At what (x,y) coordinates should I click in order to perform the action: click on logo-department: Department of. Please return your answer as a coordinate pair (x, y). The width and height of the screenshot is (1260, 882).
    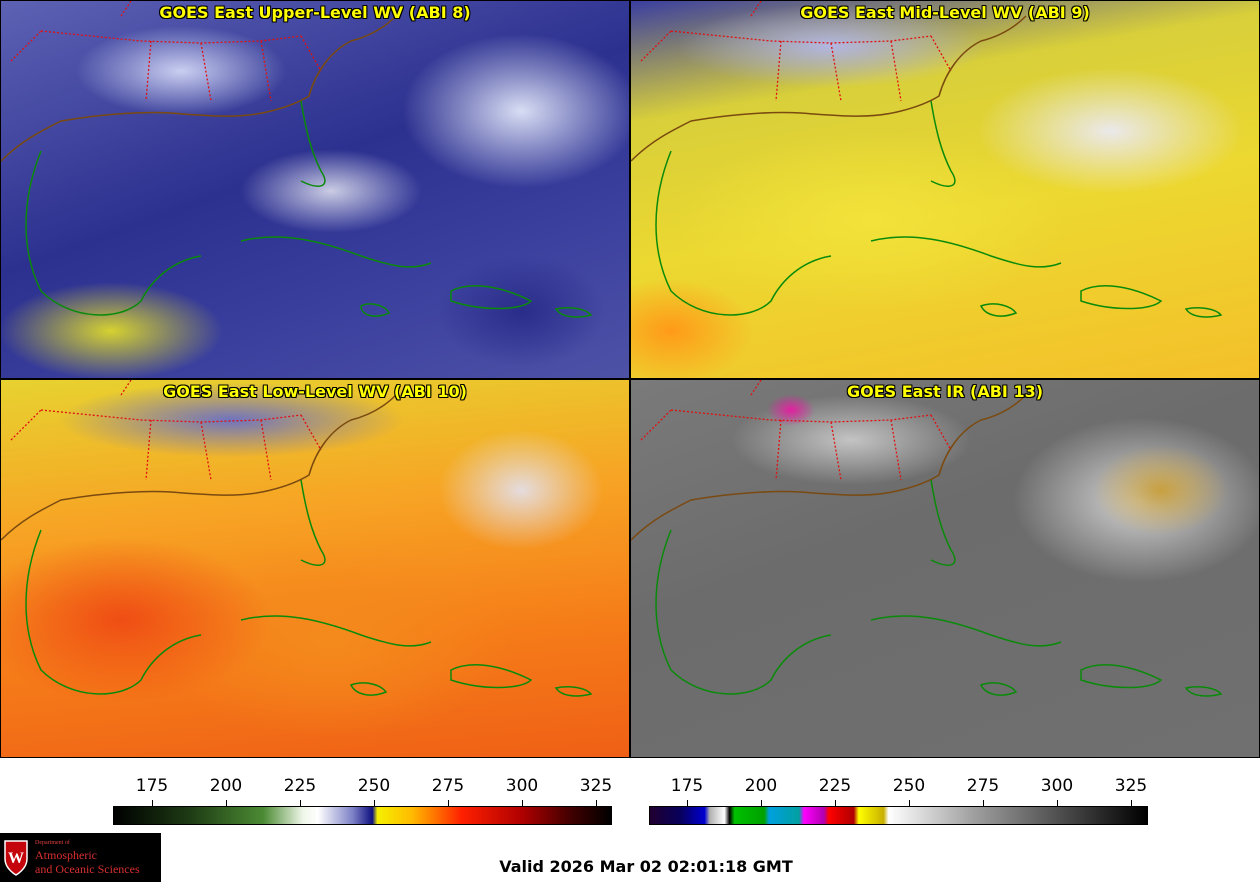
    Looking at the image, I should click on (52, 843).